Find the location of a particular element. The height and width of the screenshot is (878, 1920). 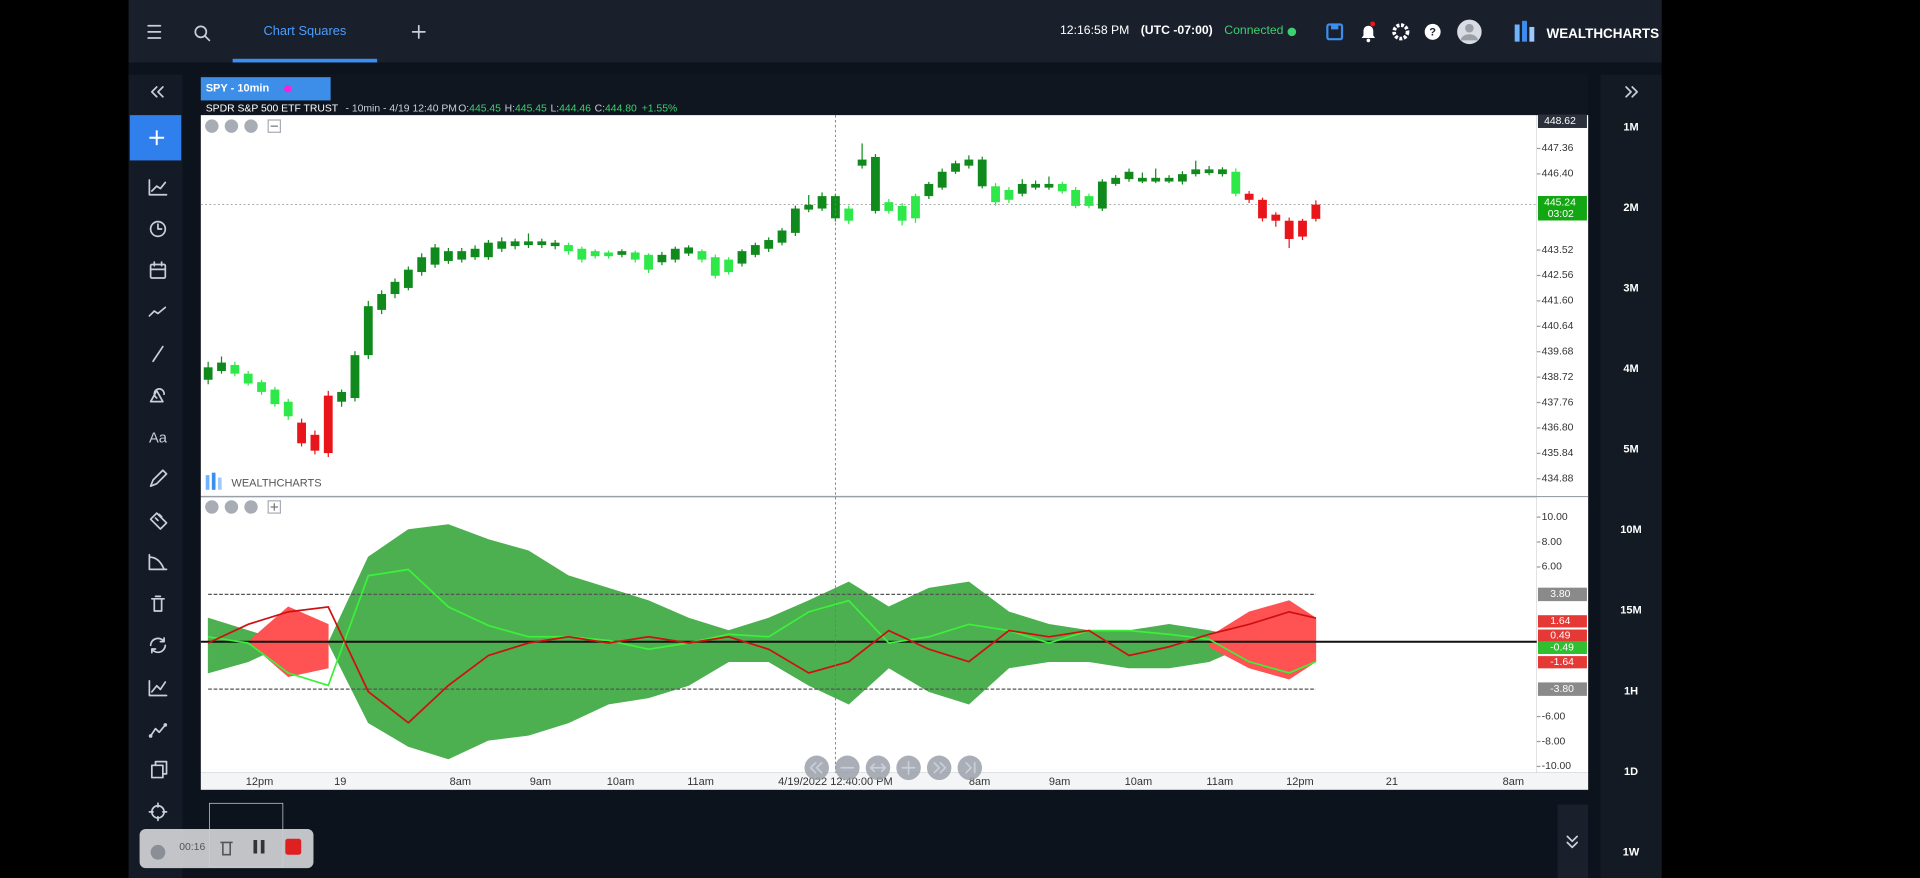

account-avatar is located at coordinates (1469, 32).